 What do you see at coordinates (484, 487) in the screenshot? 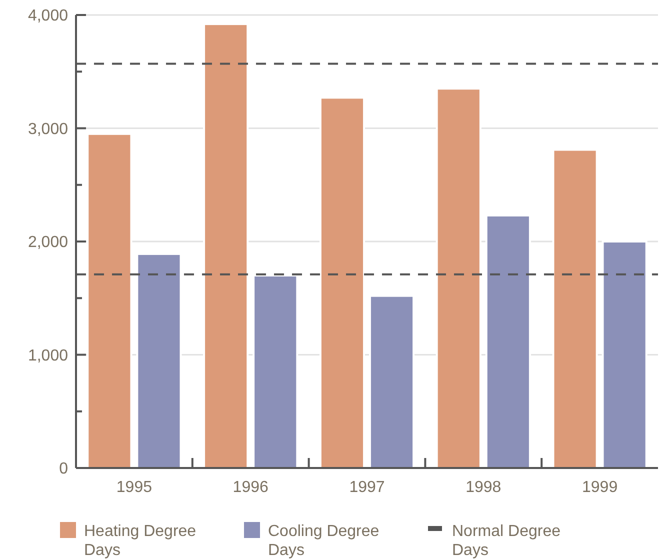
I see `x-tick-label: 1998` at bounding box center [484, 487].